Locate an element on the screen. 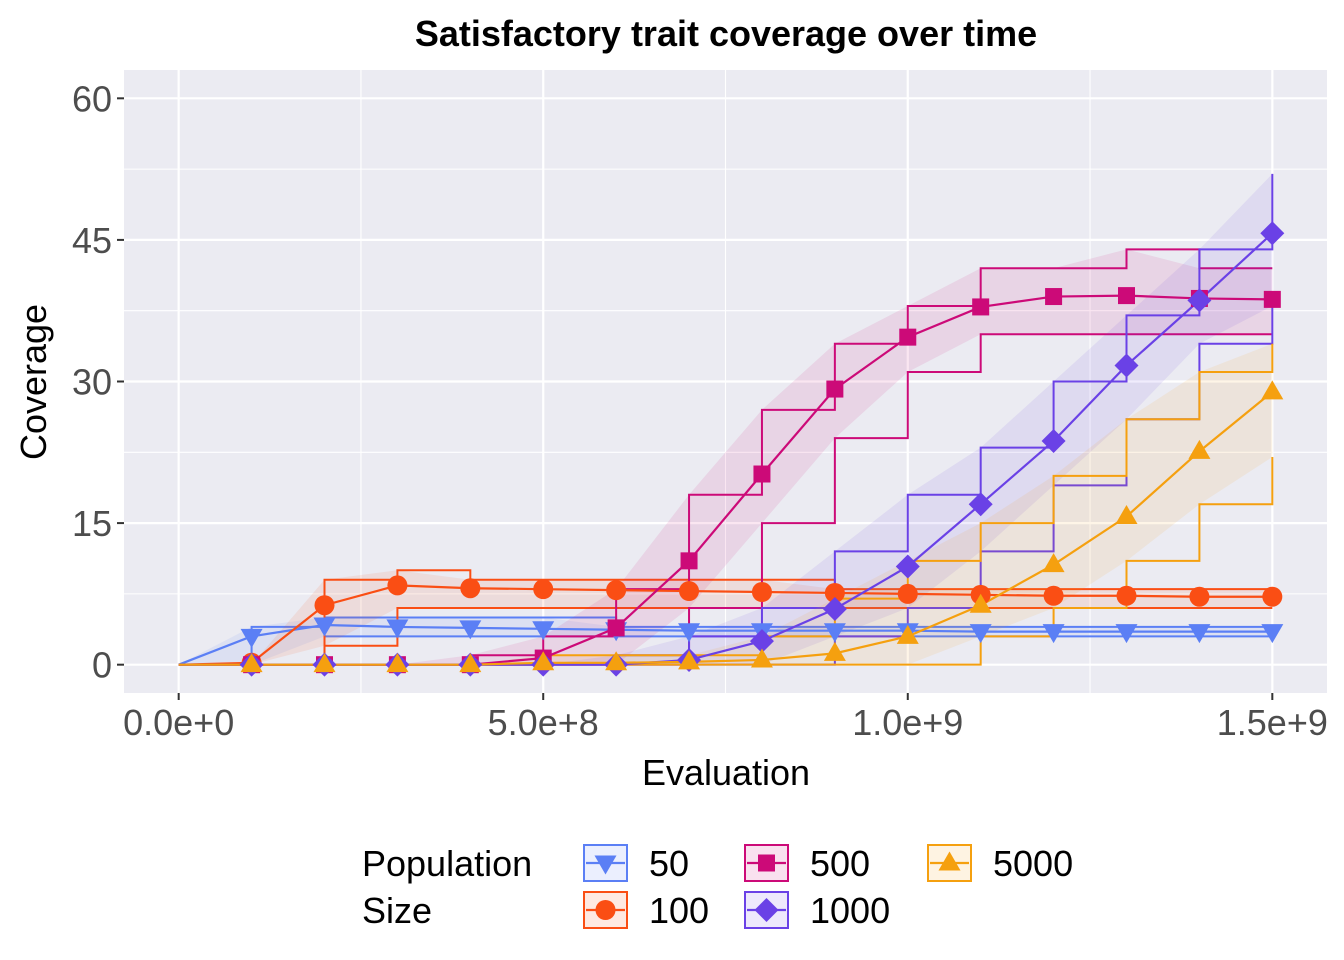 This screenshot has height=960, width=1344. y-tick-label: 0 is located at coordinates (102, 665).